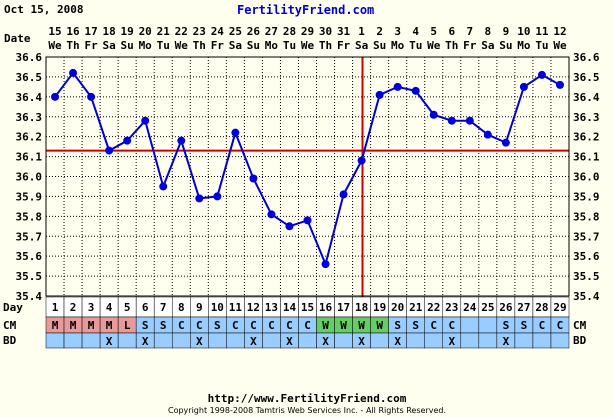 The width and height of the screenshot is (614, 418). I want to click on date-label: 21, so click(164, 31).